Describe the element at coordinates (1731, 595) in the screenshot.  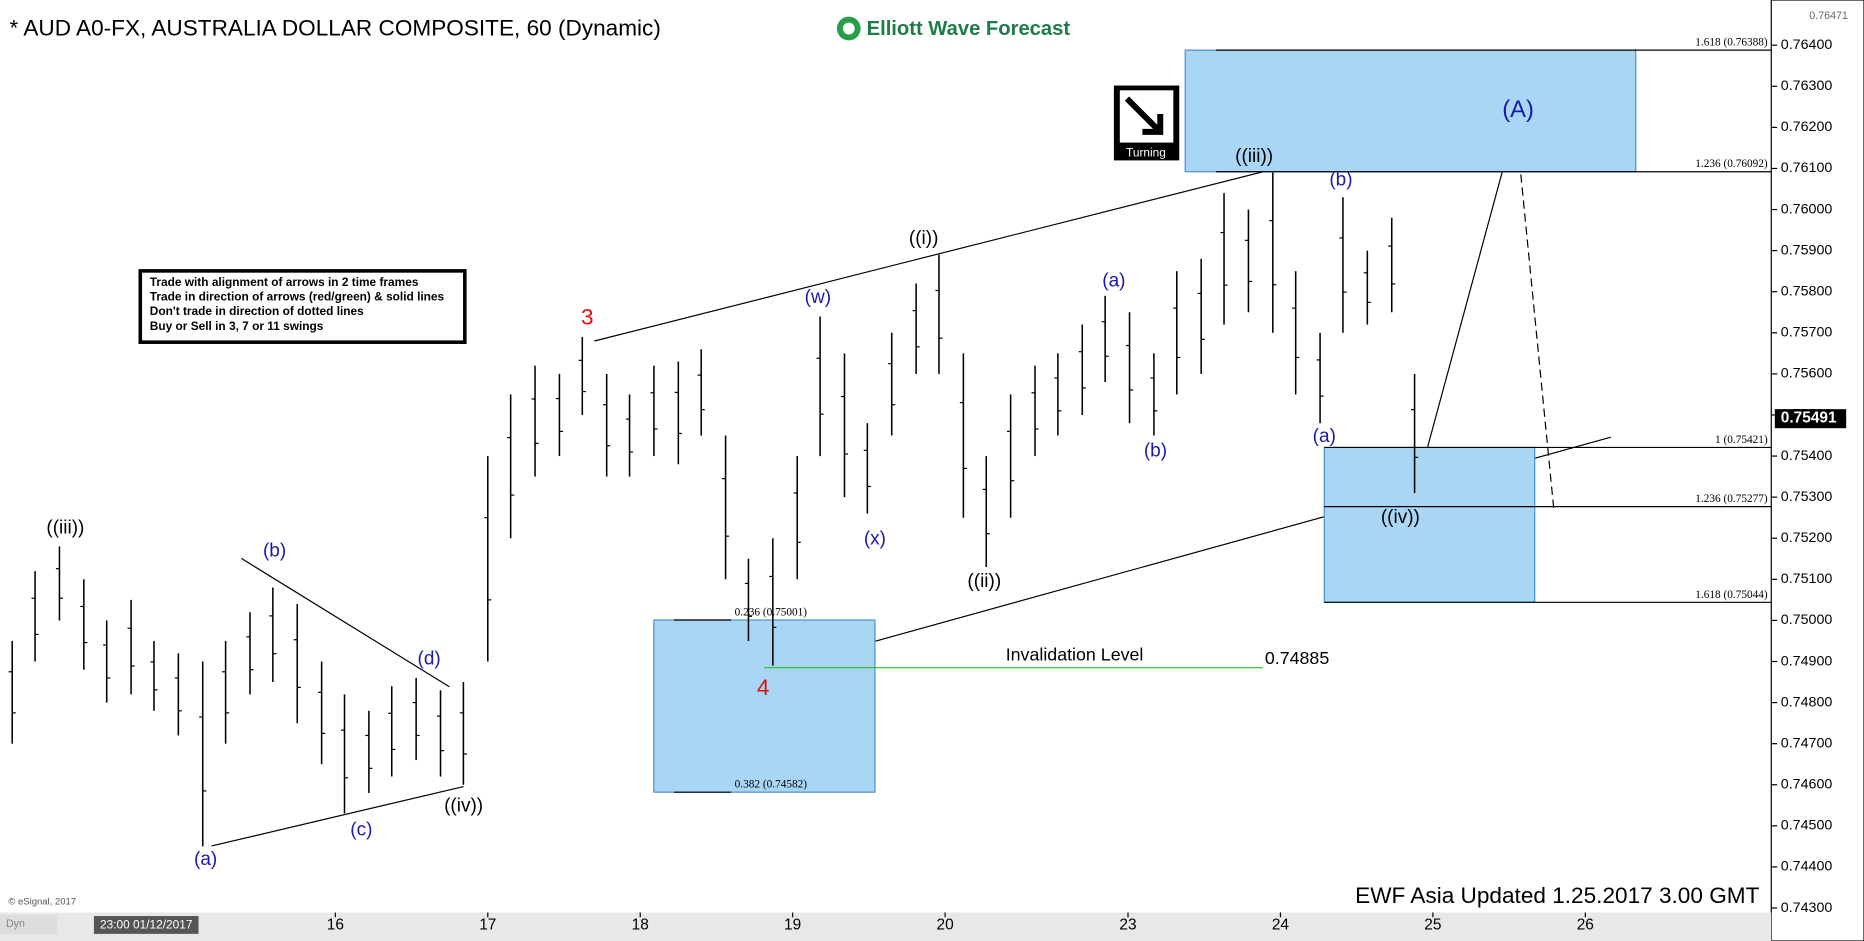
I see `fib-label: 1.618 (0.75044)` at that location.